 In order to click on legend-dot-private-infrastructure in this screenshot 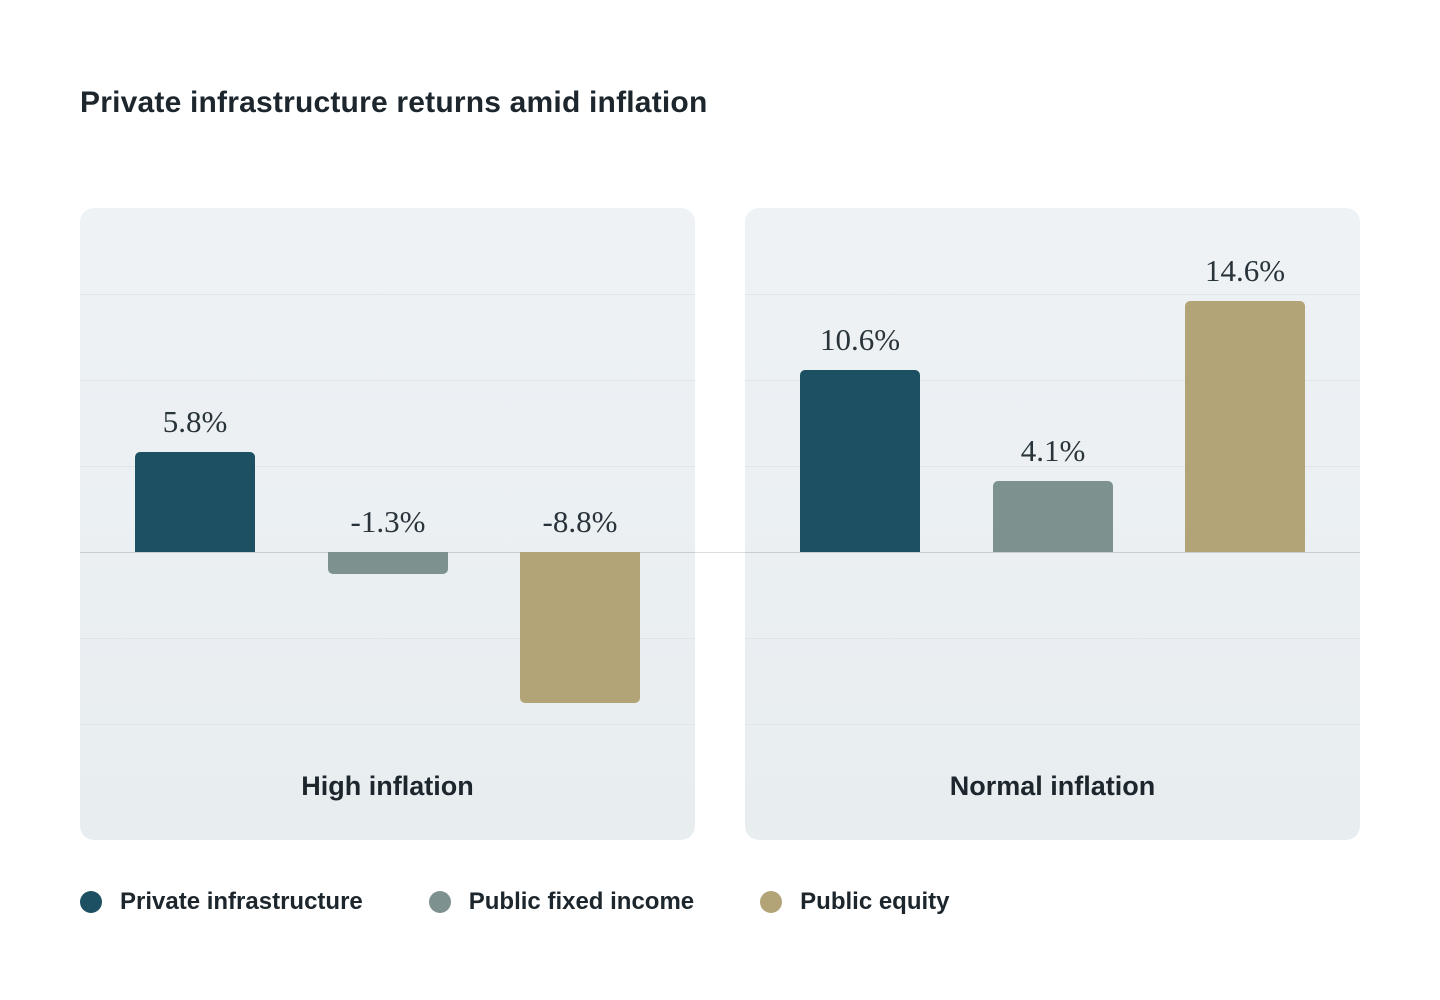, I will do `click(91, 902)`.